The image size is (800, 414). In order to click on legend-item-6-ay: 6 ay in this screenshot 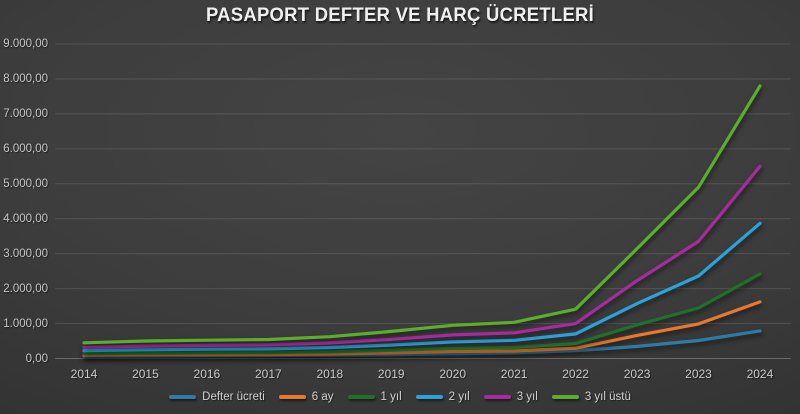, I will do `click(306, 397)`.